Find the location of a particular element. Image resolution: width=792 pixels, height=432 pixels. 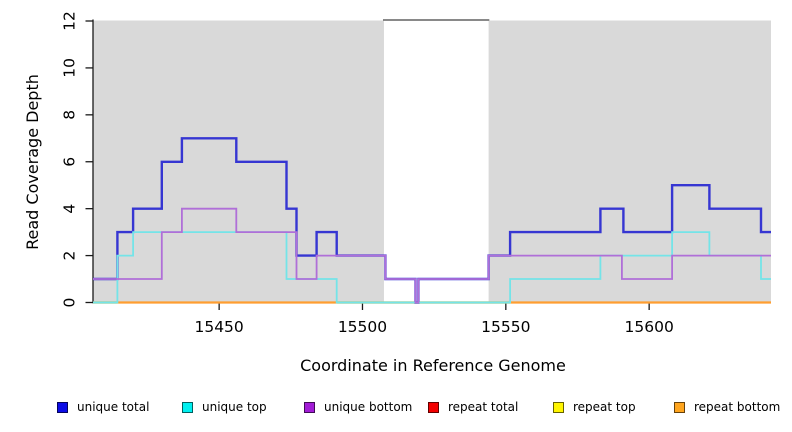

y-tick-label: 2 is located at coordinates (69, 256).